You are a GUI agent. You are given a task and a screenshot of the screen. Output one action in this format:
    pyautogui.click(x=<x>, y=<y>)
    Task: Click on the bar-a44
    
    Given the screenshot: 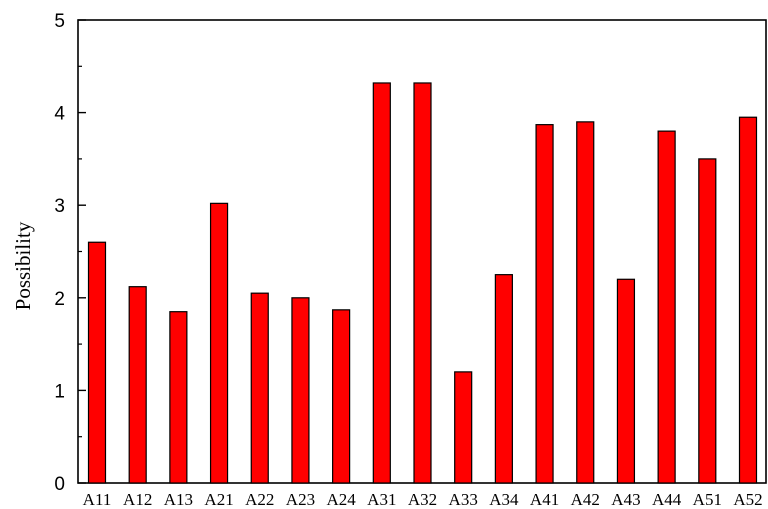 What is the action you would take?
    pyautogui.click(x=666, y=307)
    